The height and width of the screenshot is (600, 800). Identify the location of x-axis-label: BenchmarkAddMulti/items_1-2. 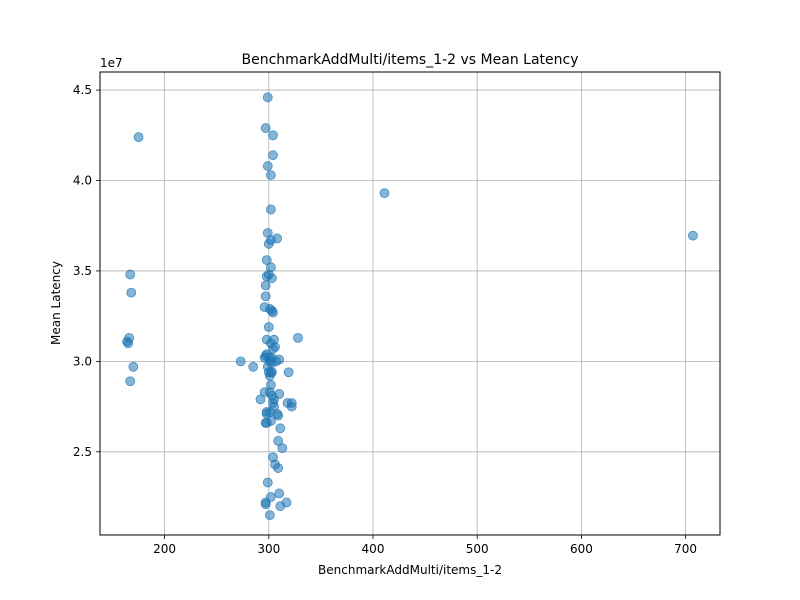
(410, 570).